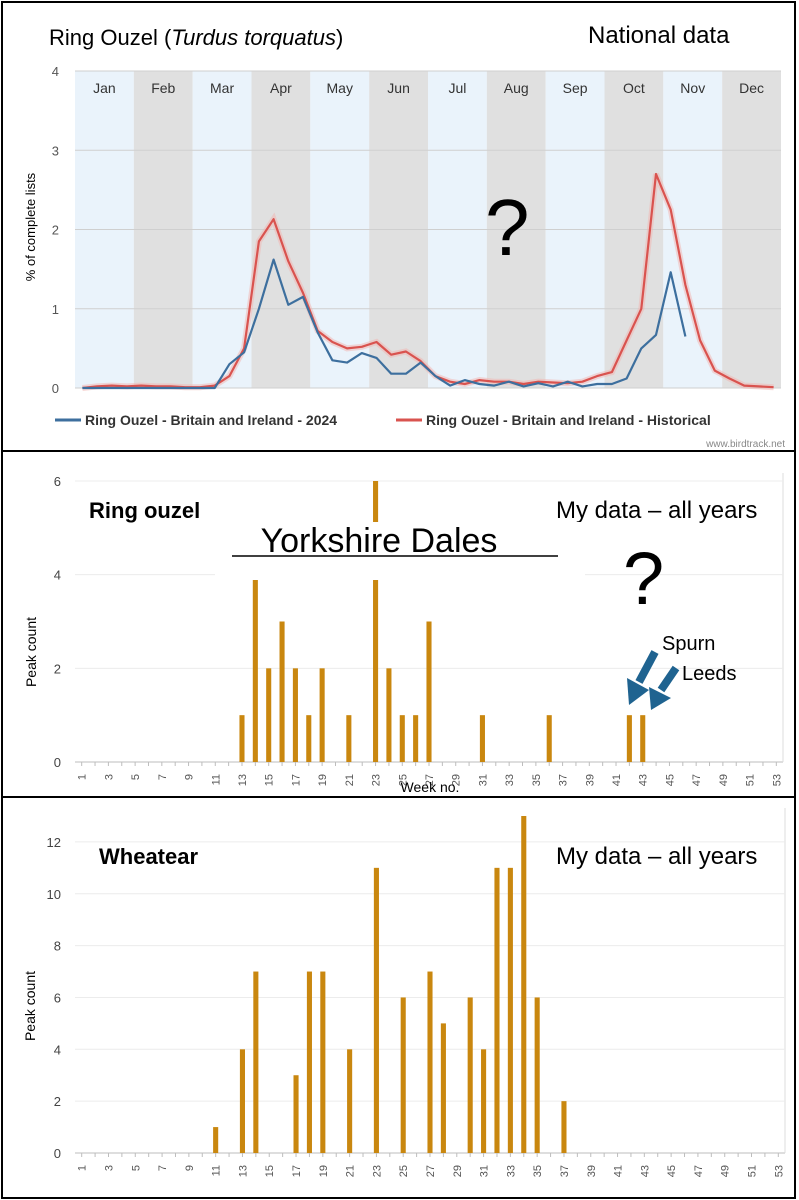 This screenshot has width=799, height=1200. I want to click on x-tick-label: 49, so click(724, 780).